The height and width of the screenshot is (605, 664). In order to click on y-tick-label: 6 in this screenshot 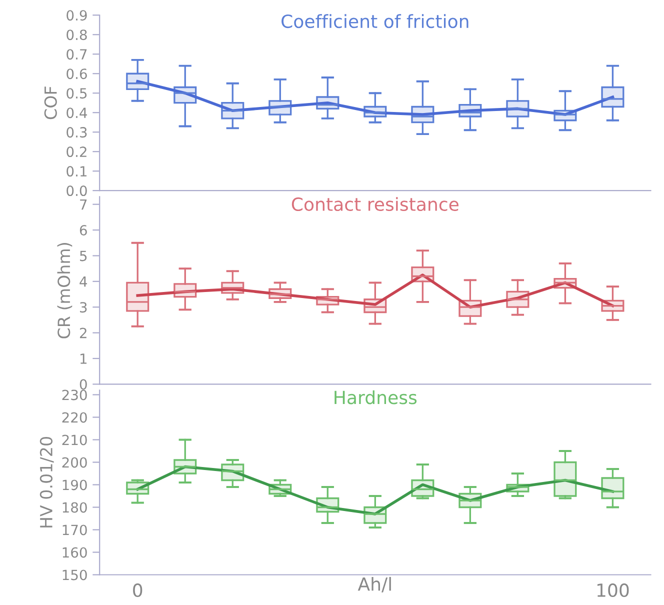, I will do `click(83, 230)`.